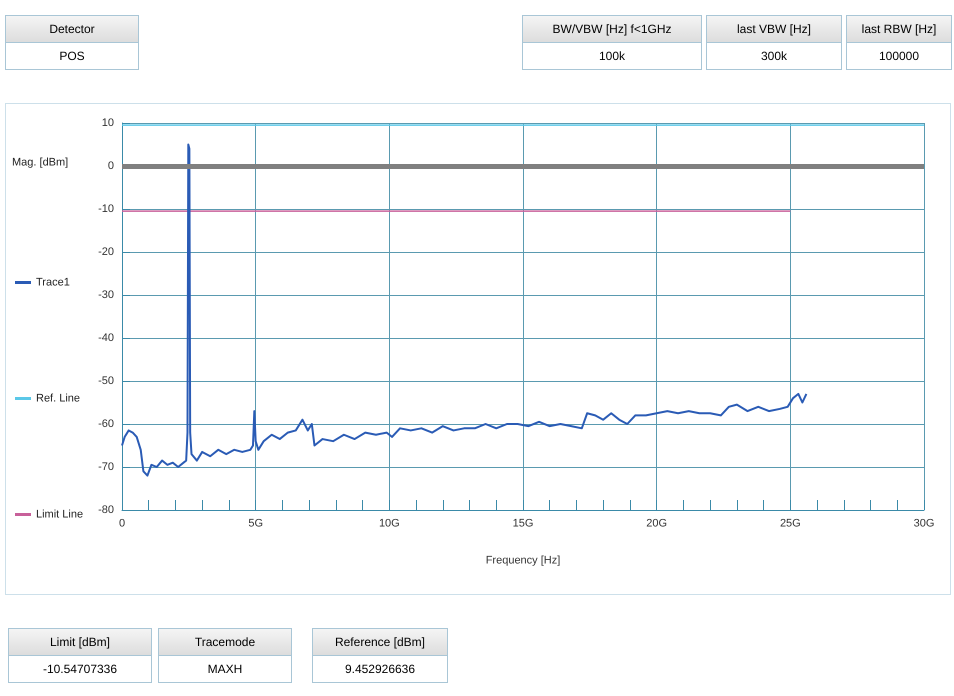 This screenshot has height=696, width=954. What do you see at coordinates (225, 669) in the screenshot?
I see `text: MAXH` at bounding box center [225, 669].